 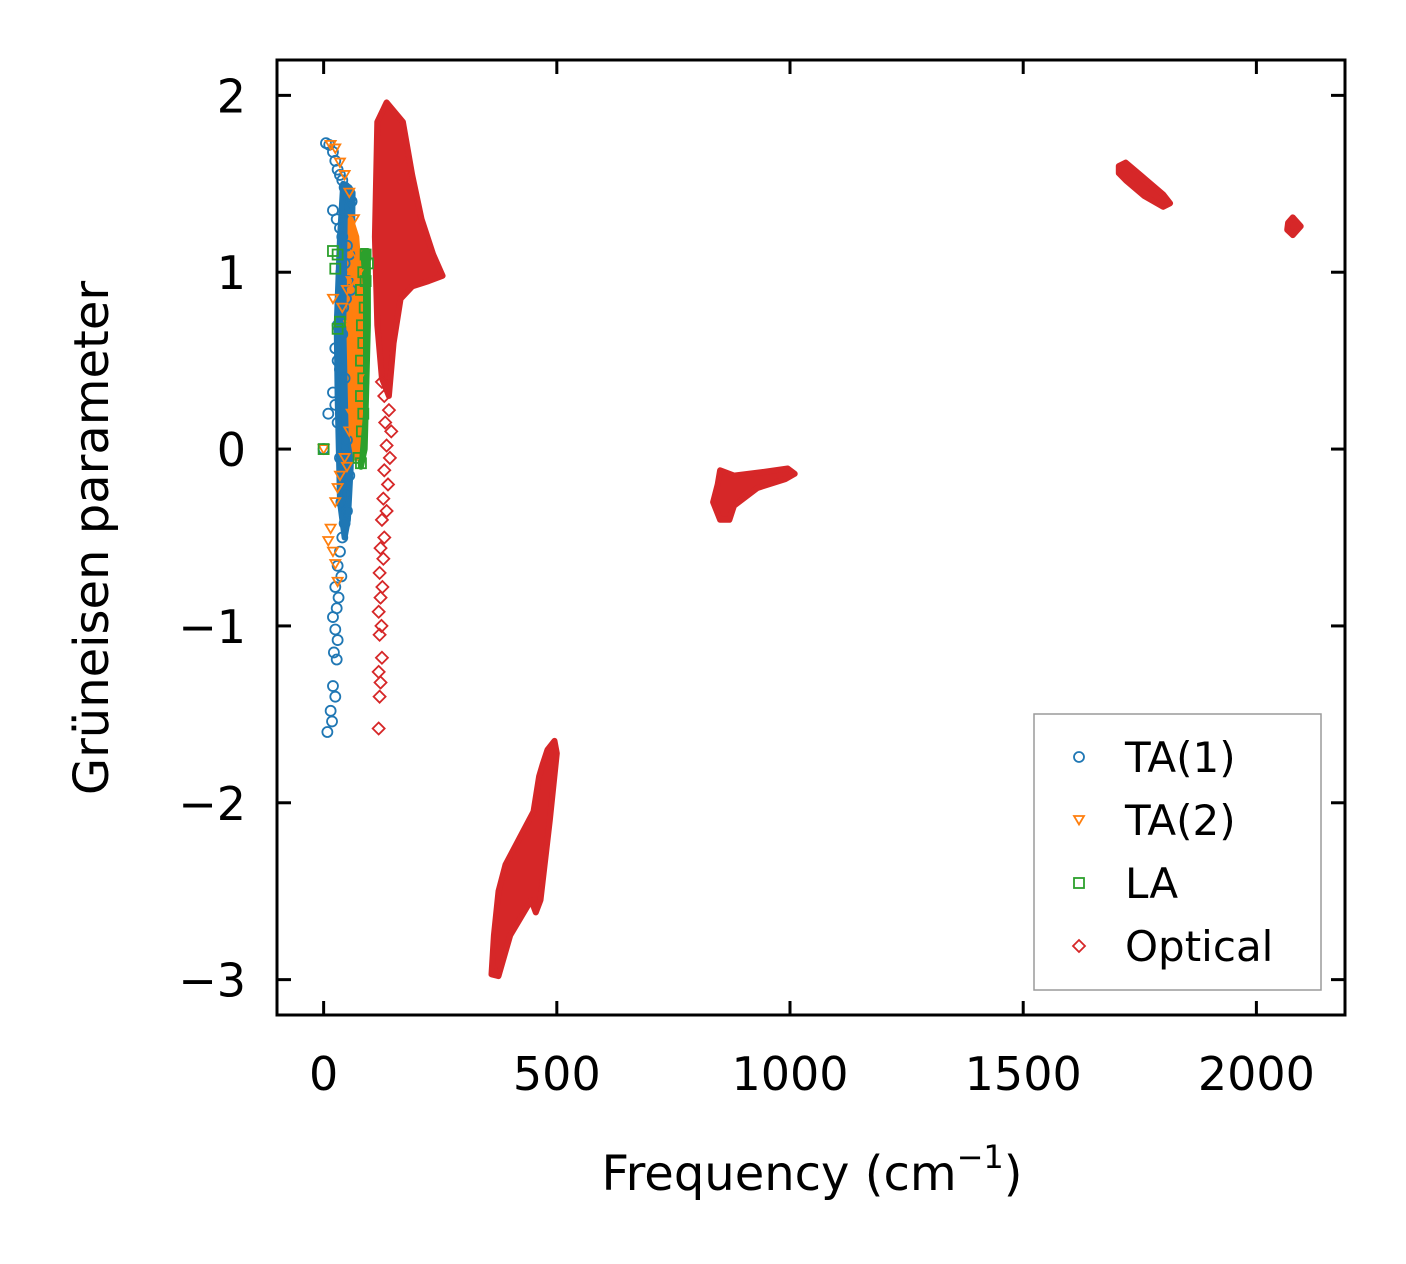 I want to click on y-tick-label-1: 1, so click(x=231, y=273).